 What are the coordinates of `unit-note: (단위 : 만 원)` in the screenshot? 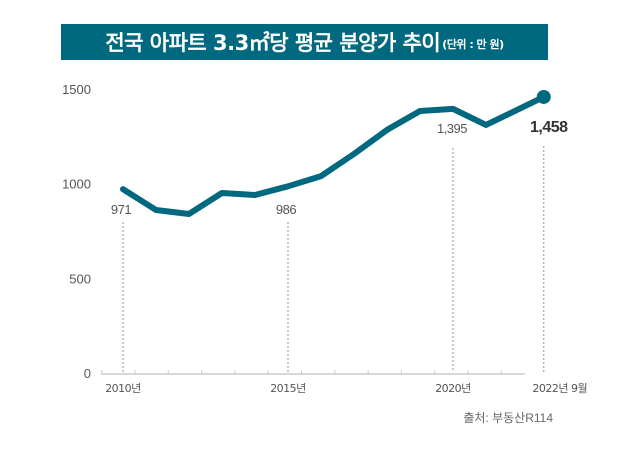 It's located at (473, 44).